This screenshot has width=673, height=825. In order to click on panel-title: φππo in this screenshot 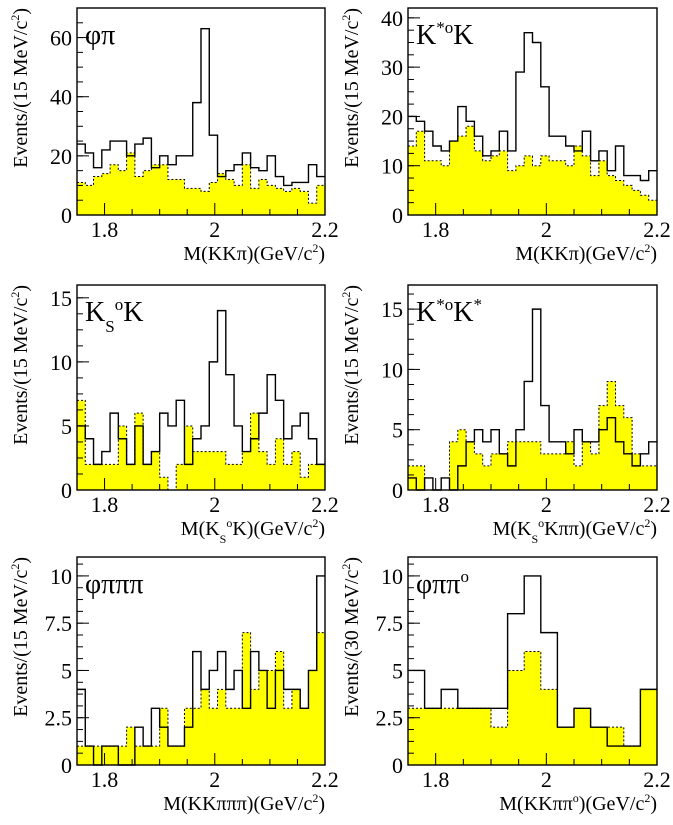, I will do `click(442, 583)`.